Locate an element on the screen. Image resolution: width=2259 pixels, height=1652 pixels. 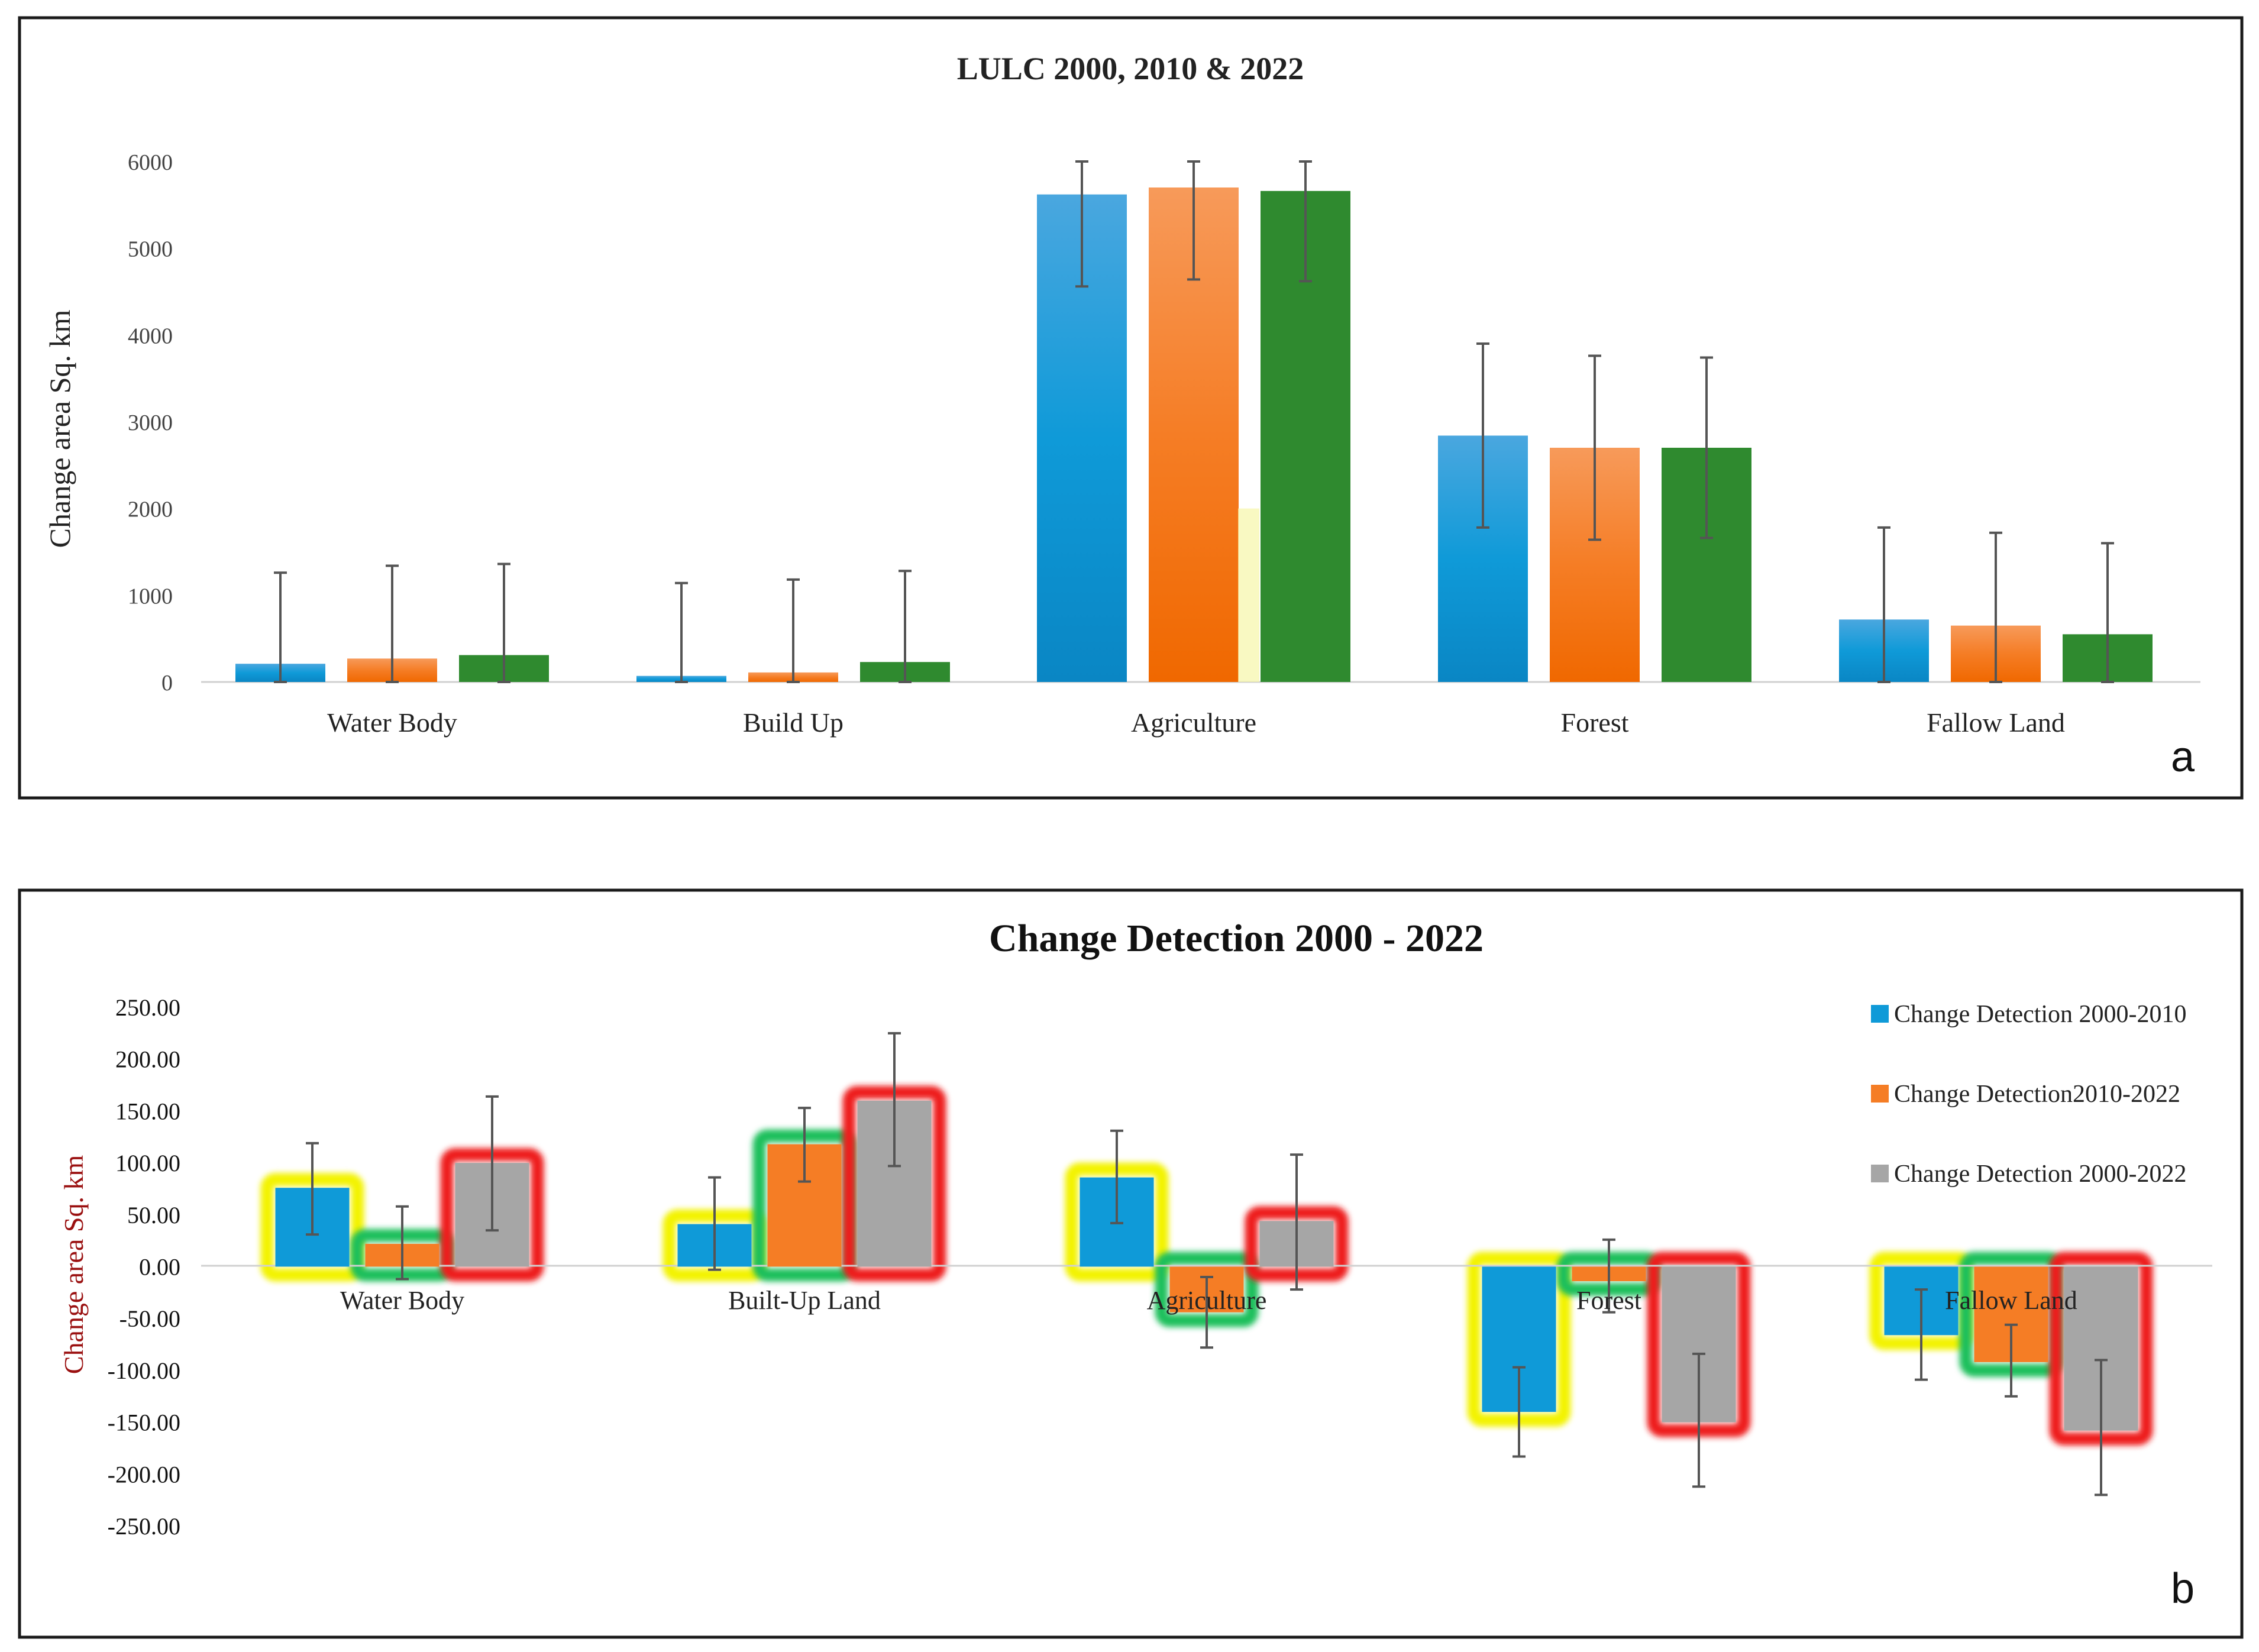
panel-b-errorbar-built-up-land-s3 is located at coordinates (894, 1100).